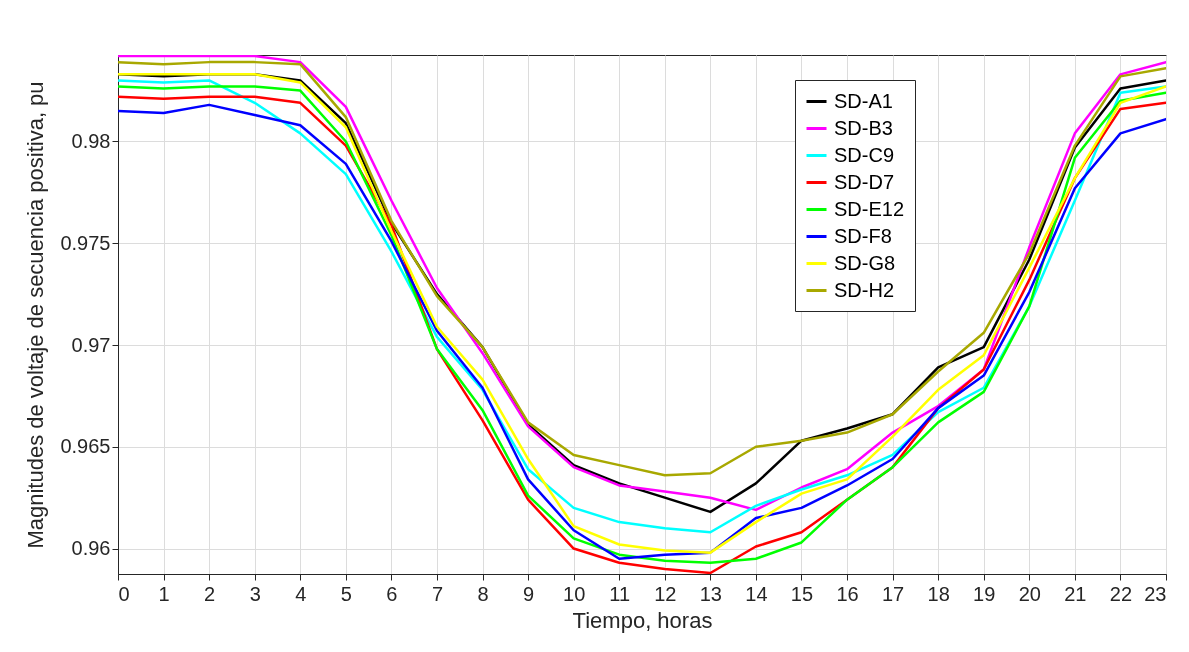 The width and height of the screenshot is (1189, 652). I want to click on x-tick-label: 6, so click(392, 593).